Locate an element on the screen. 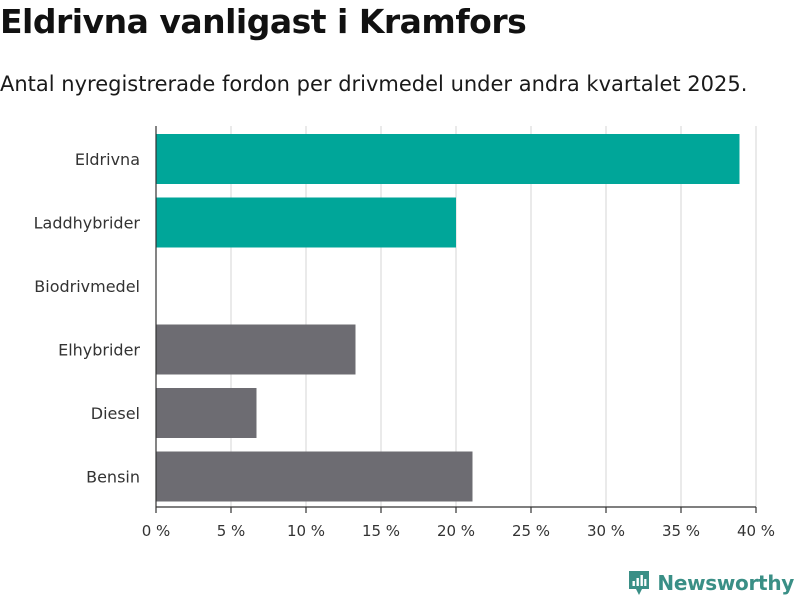  bar-elhybrider is located at coordinates (256, 349).